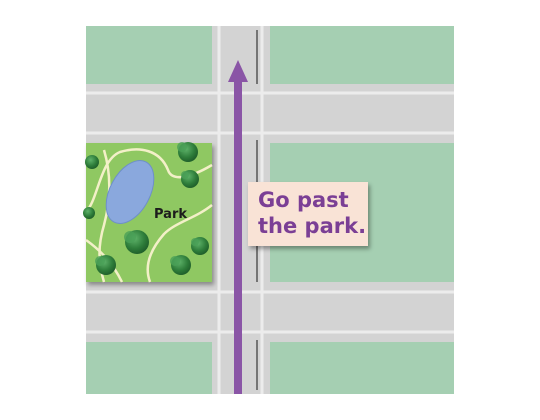 The image size is (540, 420). I want to click on park-trees, so click(146, 208).